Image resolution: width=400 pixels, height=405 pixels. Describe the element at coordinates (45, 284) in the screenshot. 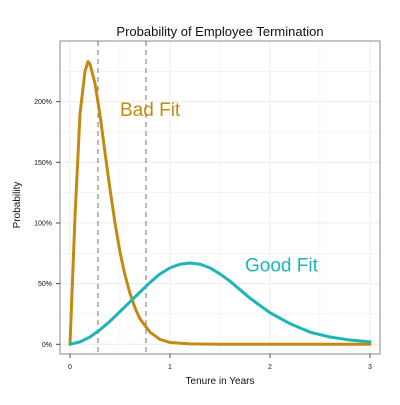

I see `y-tick-label: 50%` at that location.